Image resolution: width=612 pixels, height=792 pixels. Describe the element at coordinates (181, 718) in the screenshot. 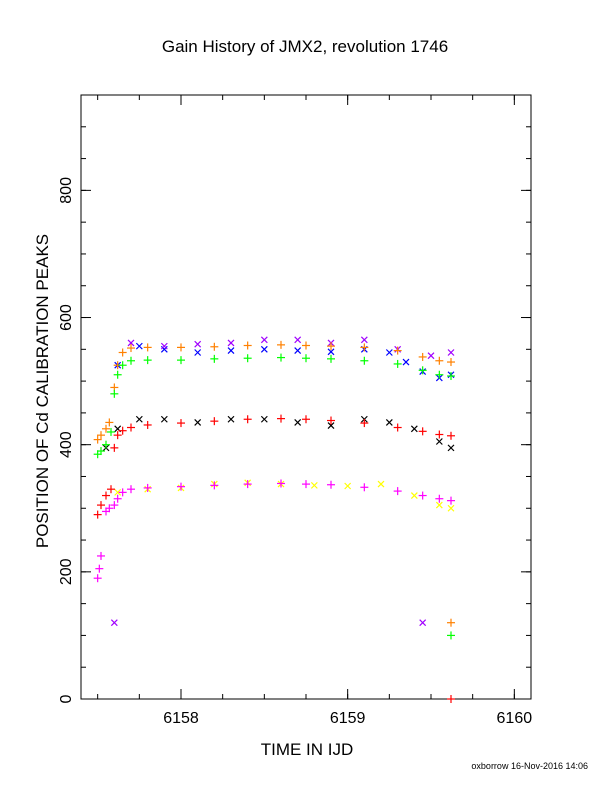

I see `x-tick-label: 6158` at that location.